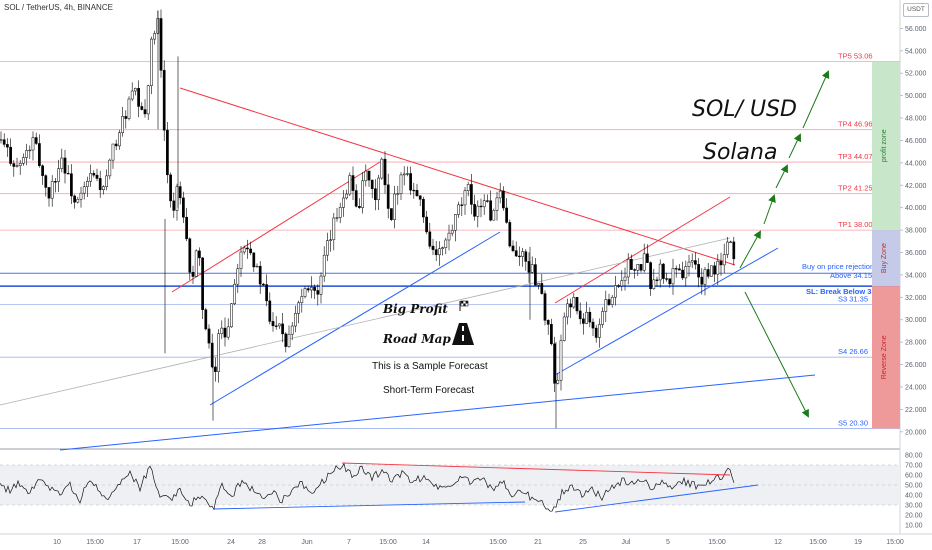 This screenshot has height=550, width=932. What do you see at coordinates (778, 542) in the screenshot?
I see `time-tick-label: 12` at bounding box center [778, 542].